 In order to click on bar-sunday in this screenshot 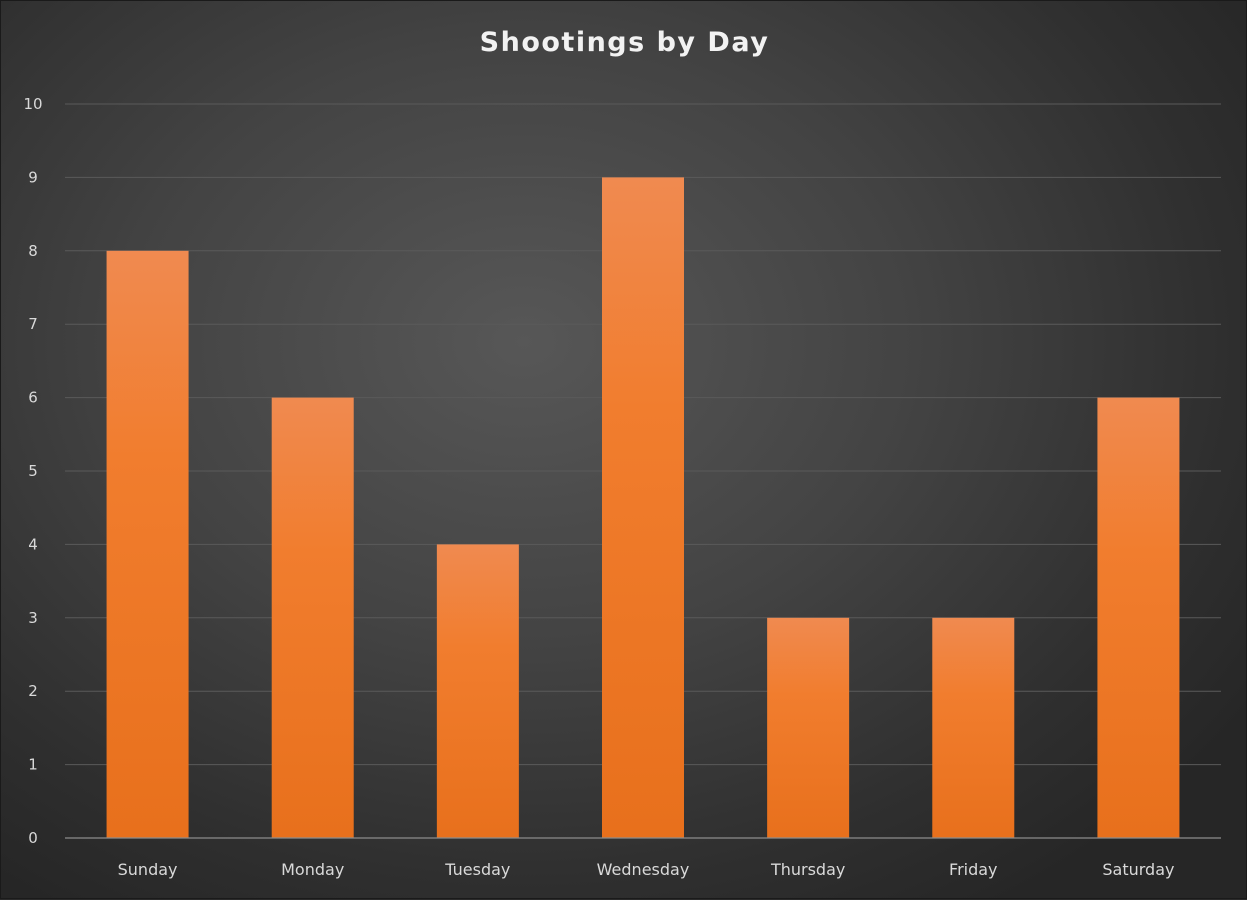, I will do `click(147, 544)`.